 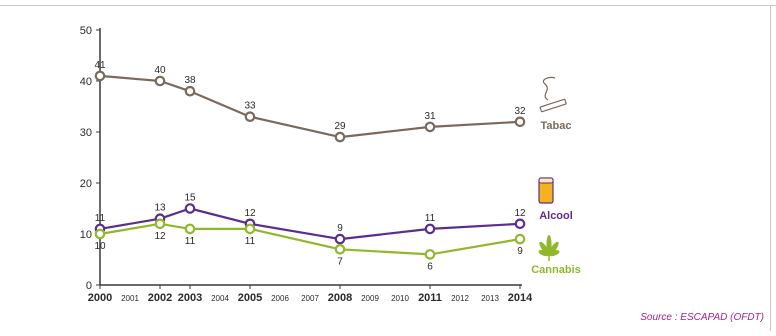 What do you see at coordinates (520, 251) in the screenshot?
I see `data-label-cannabis: 9` at bounding box center [520, 251].